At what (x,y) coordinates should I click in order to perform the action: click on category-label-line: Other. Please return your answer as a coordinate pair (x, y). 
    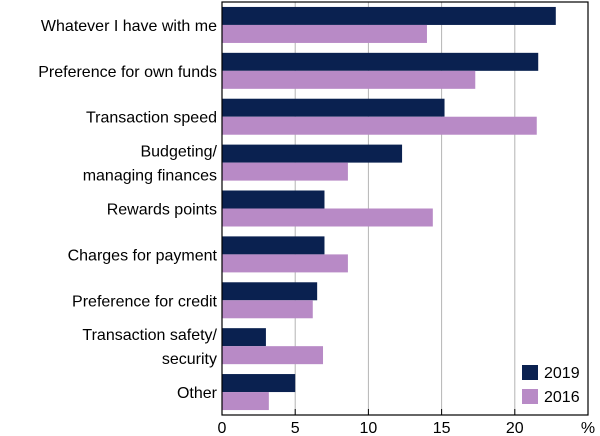
    Looking at the image, I should click on (197, 393).